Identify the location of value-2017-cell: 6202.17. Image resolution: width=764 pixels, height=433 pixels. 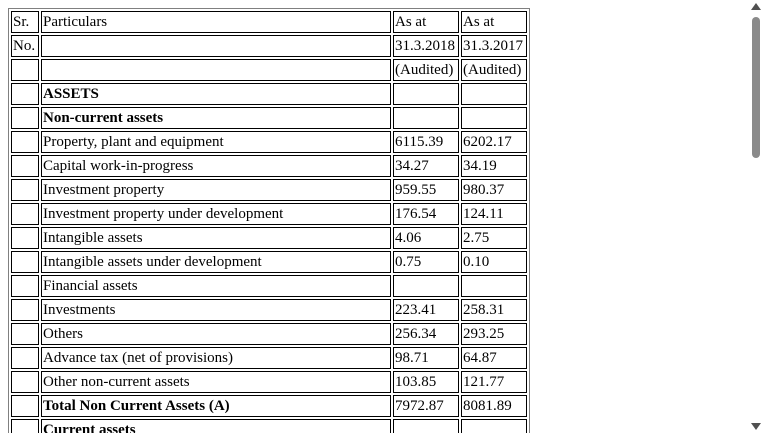
(494, 142).